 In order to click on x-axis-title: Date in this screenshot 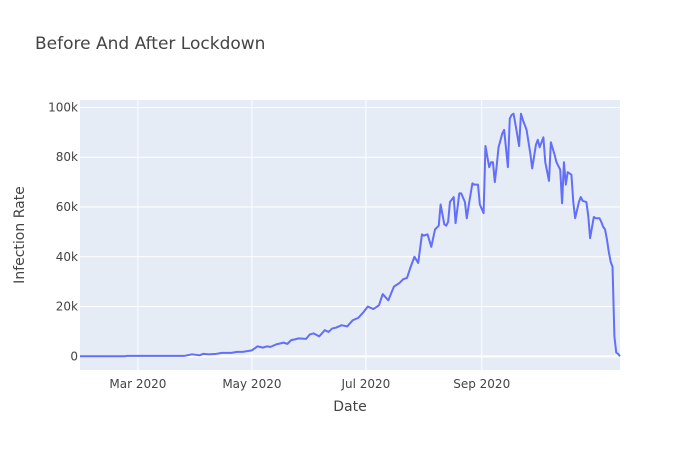, I will do `click(349, 407)`.